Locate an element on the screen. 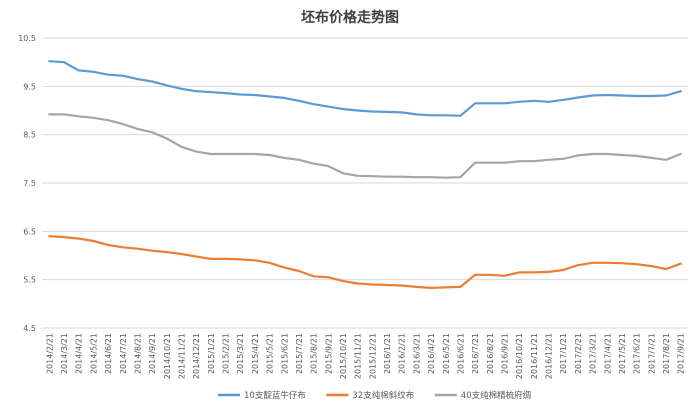 The height and width of the screenshot is (410, 700). x-tick-label: 2014/7/21 is located at coordinates (123, 353).